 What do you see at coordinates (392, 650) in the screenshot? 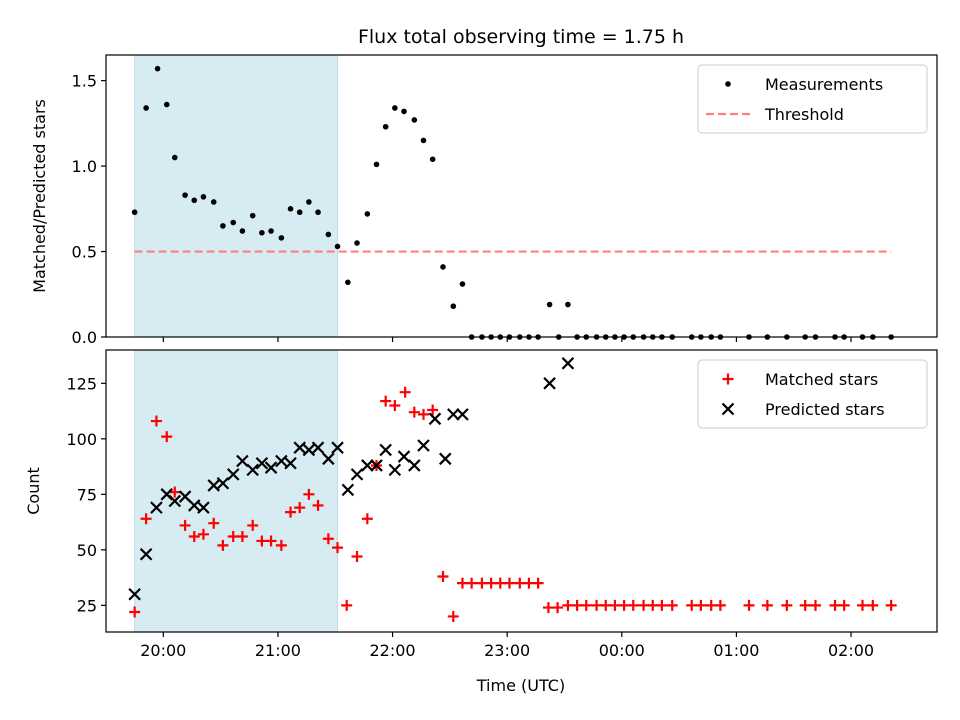
I see `x-tick-label: 22:00` at bounding box center [392, 650].